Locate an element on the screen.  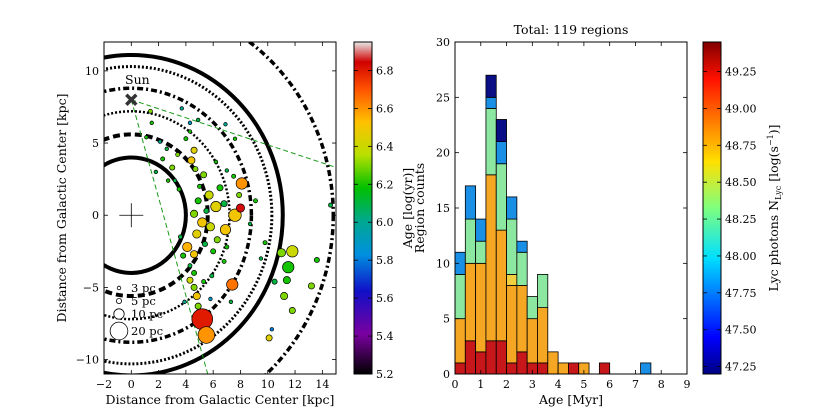
lyc-colorbar-gradient is located at coordinates (712, 208).